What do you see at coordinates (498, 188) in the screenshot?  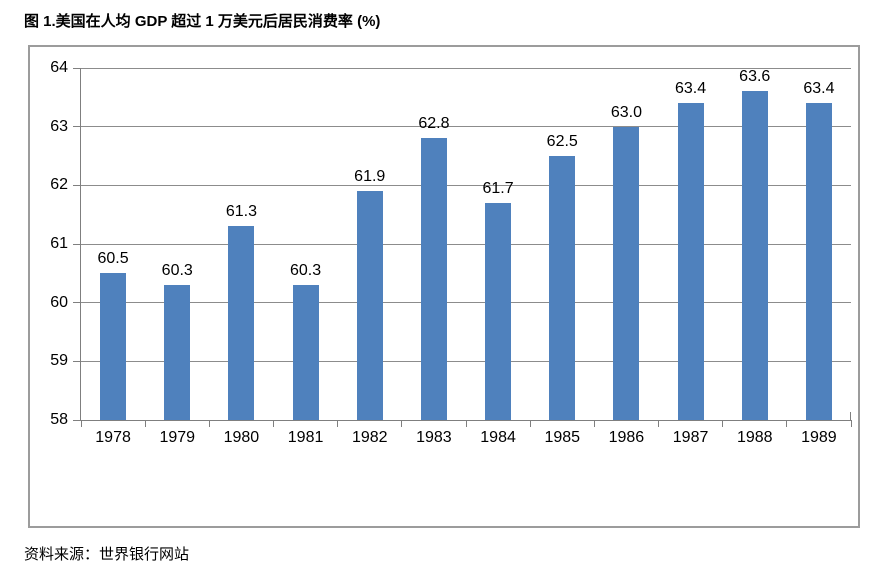 I see `bar-value-1984: 61.7` at bounding box center [498, 188].